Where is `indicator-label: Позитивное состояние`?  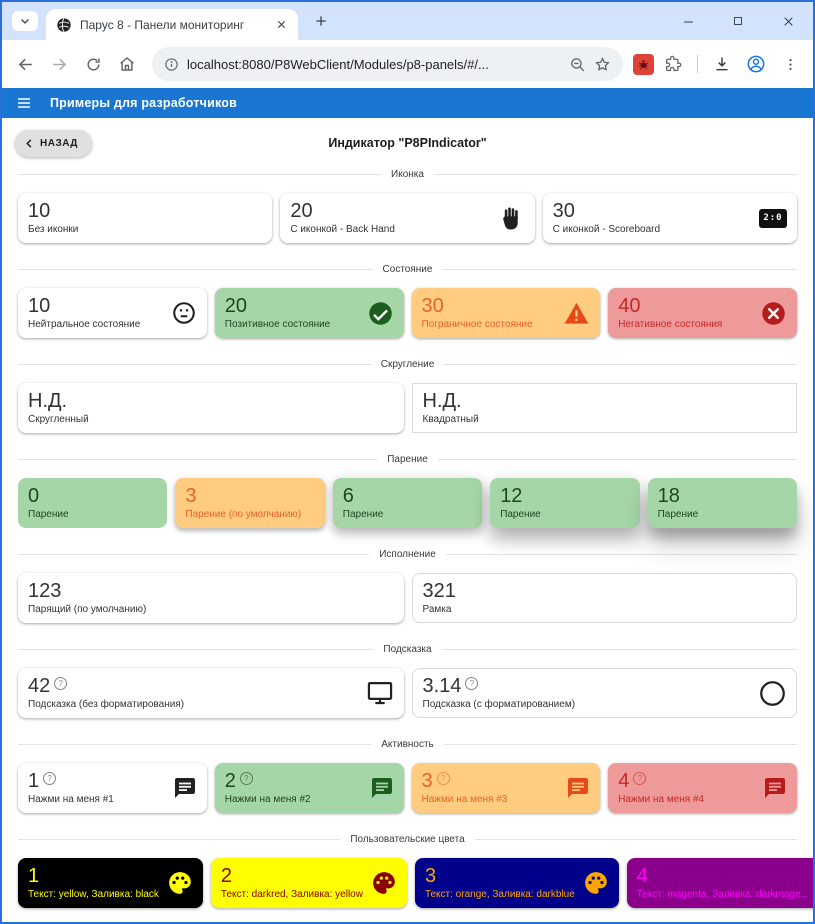 indicator-label: Позитивное состояние is located at coordinates (277, 324).